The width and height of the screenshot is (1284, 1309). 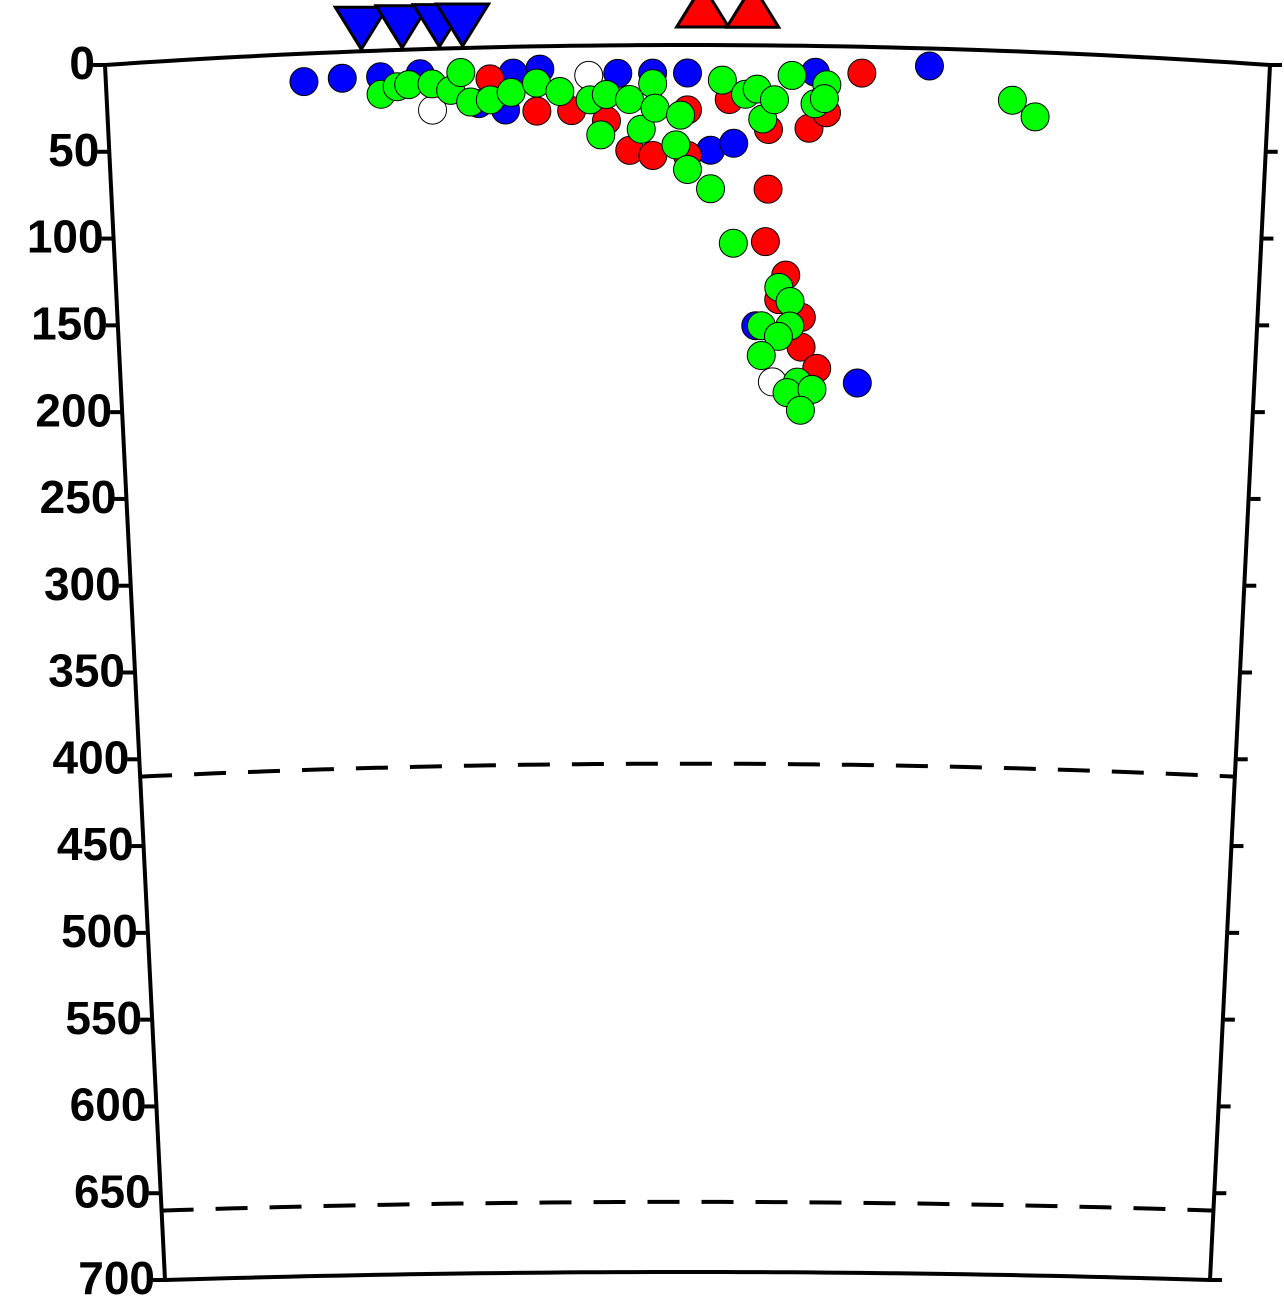 I want to click on frame-top, so click(x=687, y=55).